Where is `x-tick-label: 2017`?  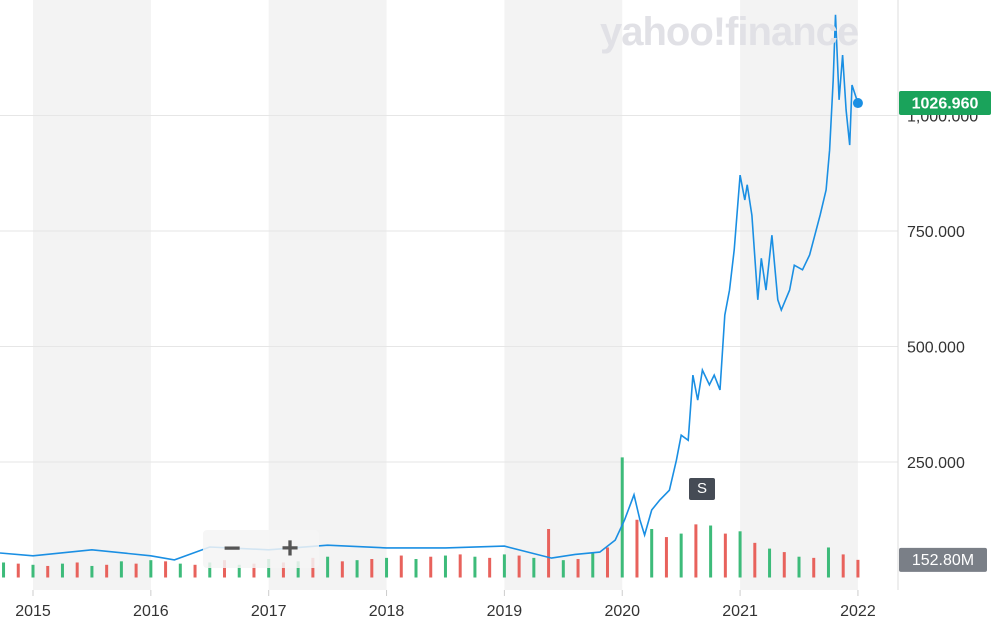
x-tick-label: 2017 is located at coordinates (269, 611).